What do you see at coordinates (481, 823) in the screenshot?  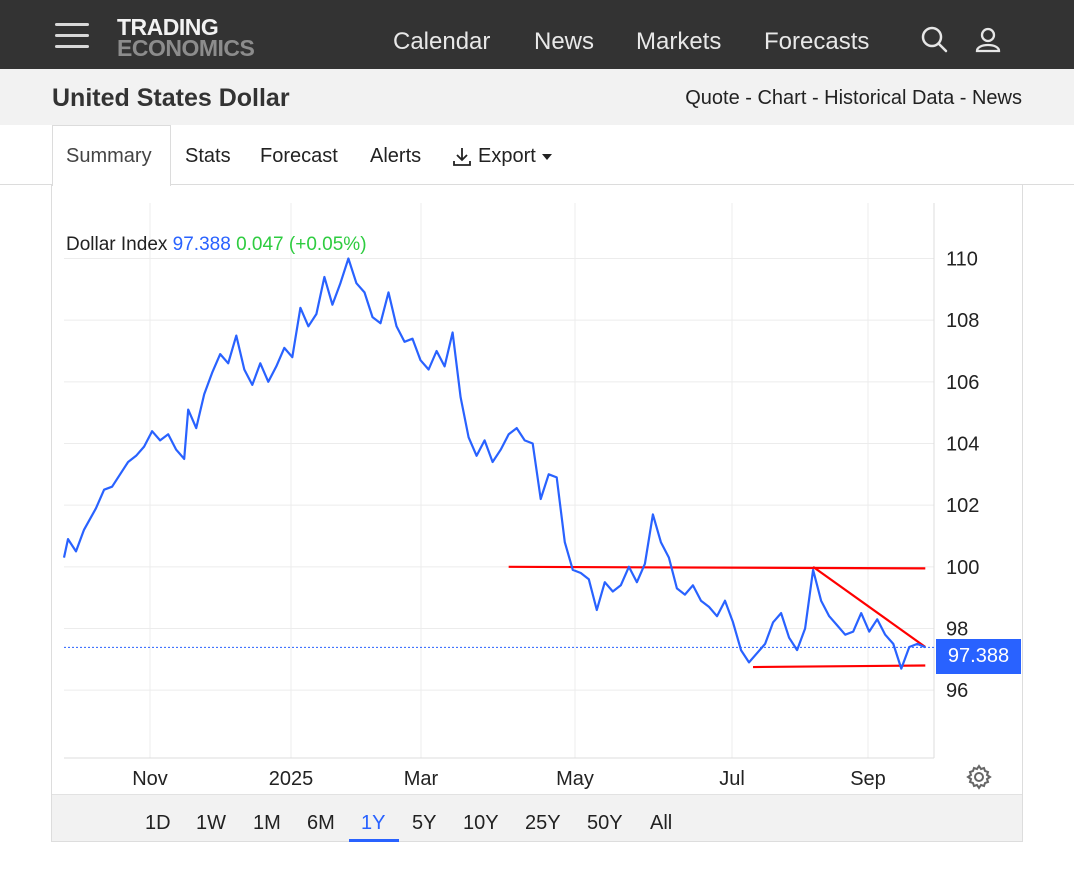 I see `range-10y: 10Y` at bounding box center [481, 823].